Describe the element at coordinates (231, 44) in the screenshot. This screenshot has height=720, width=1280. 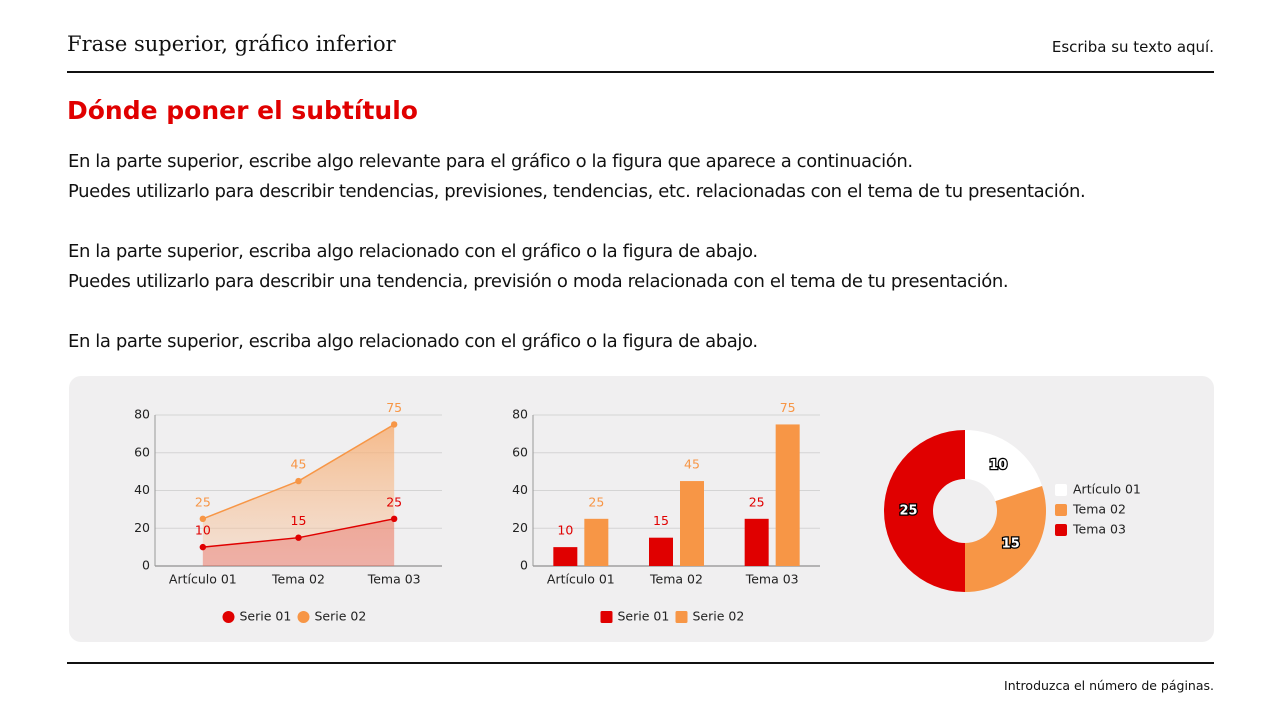
I see `header-title: Frase superior, gráfico inferior` at that location.